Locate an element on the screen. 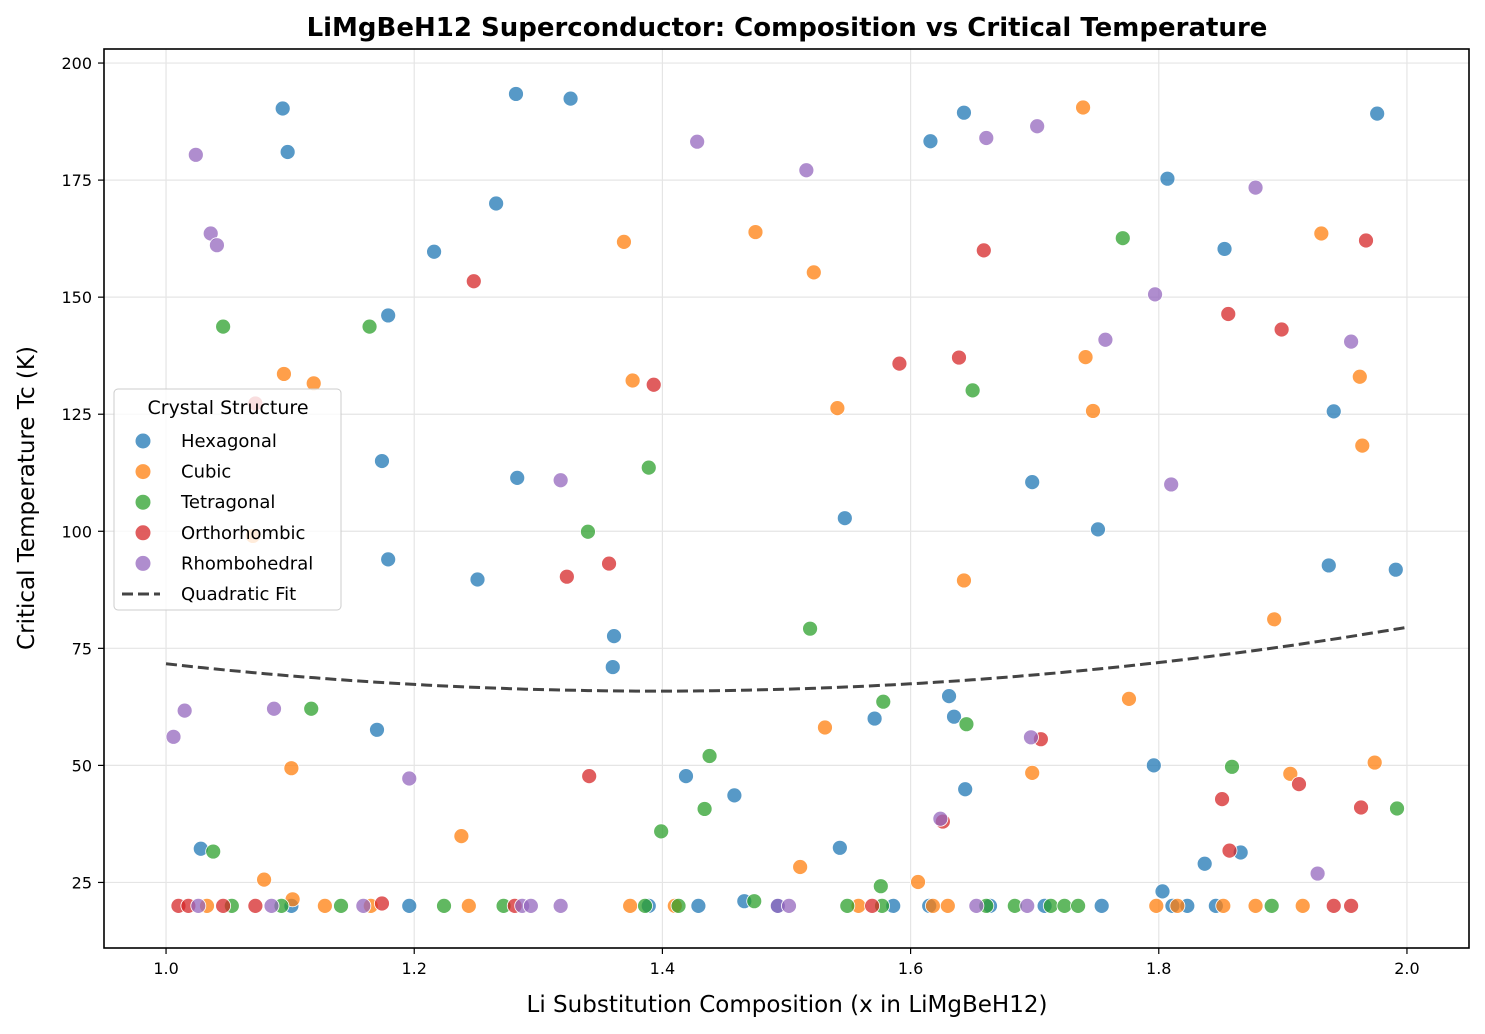 This screenshot has width=1485, height=1034. legend-label: Rhombohedral is located at coordinates (247, 563).